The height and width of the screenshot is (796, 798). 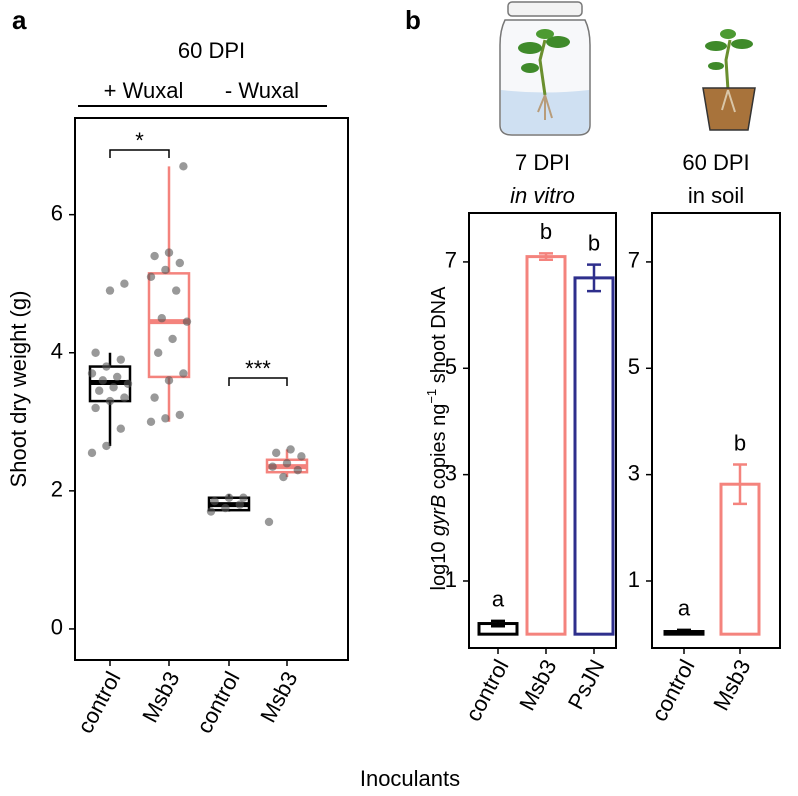 I want to click on y-axis-label-part: log10, so click(x=439, y=563).